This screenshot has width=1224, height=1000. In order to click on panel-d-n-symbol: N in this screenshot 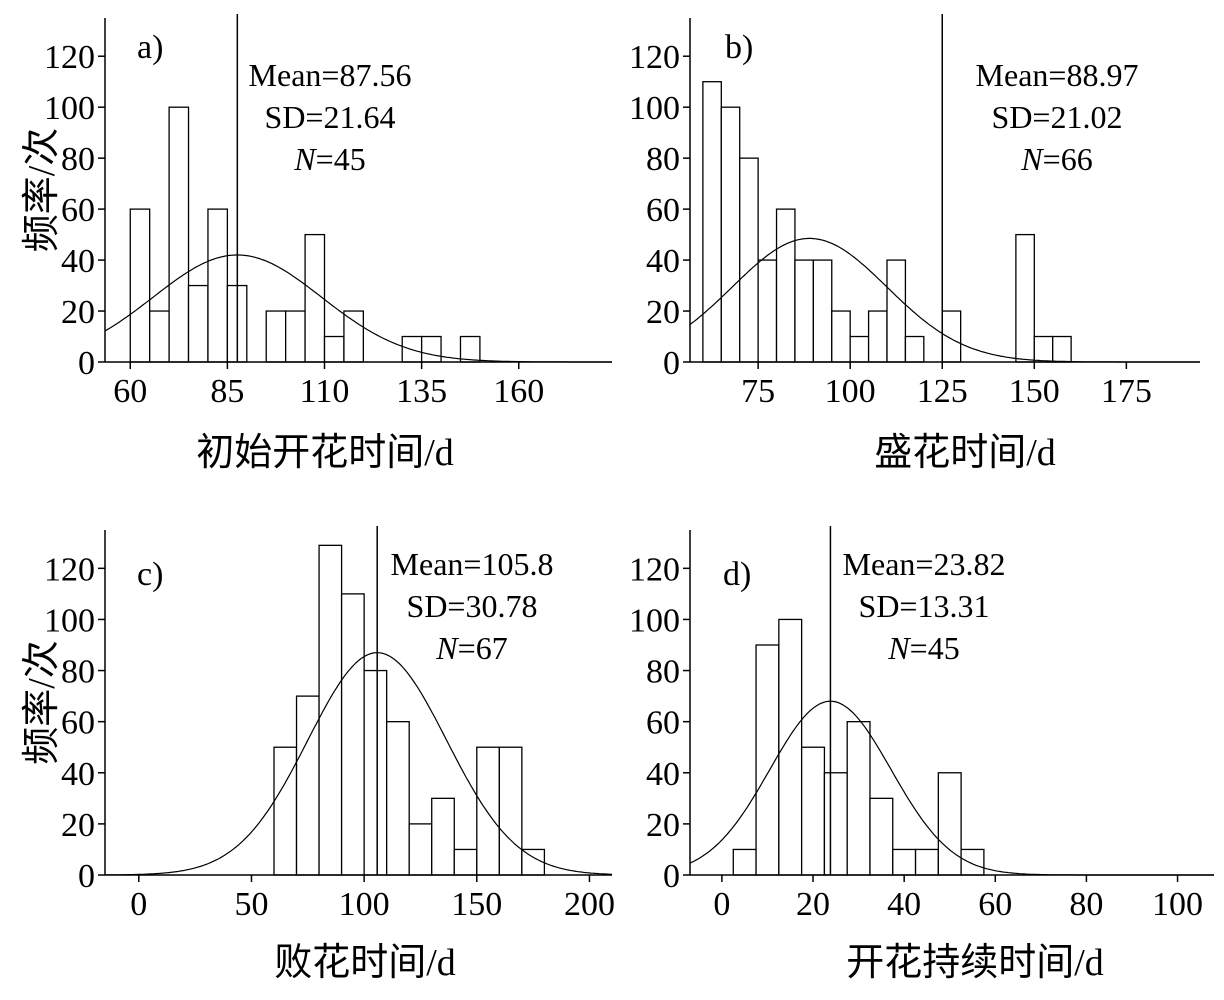, I will do `click(899, 648)`.